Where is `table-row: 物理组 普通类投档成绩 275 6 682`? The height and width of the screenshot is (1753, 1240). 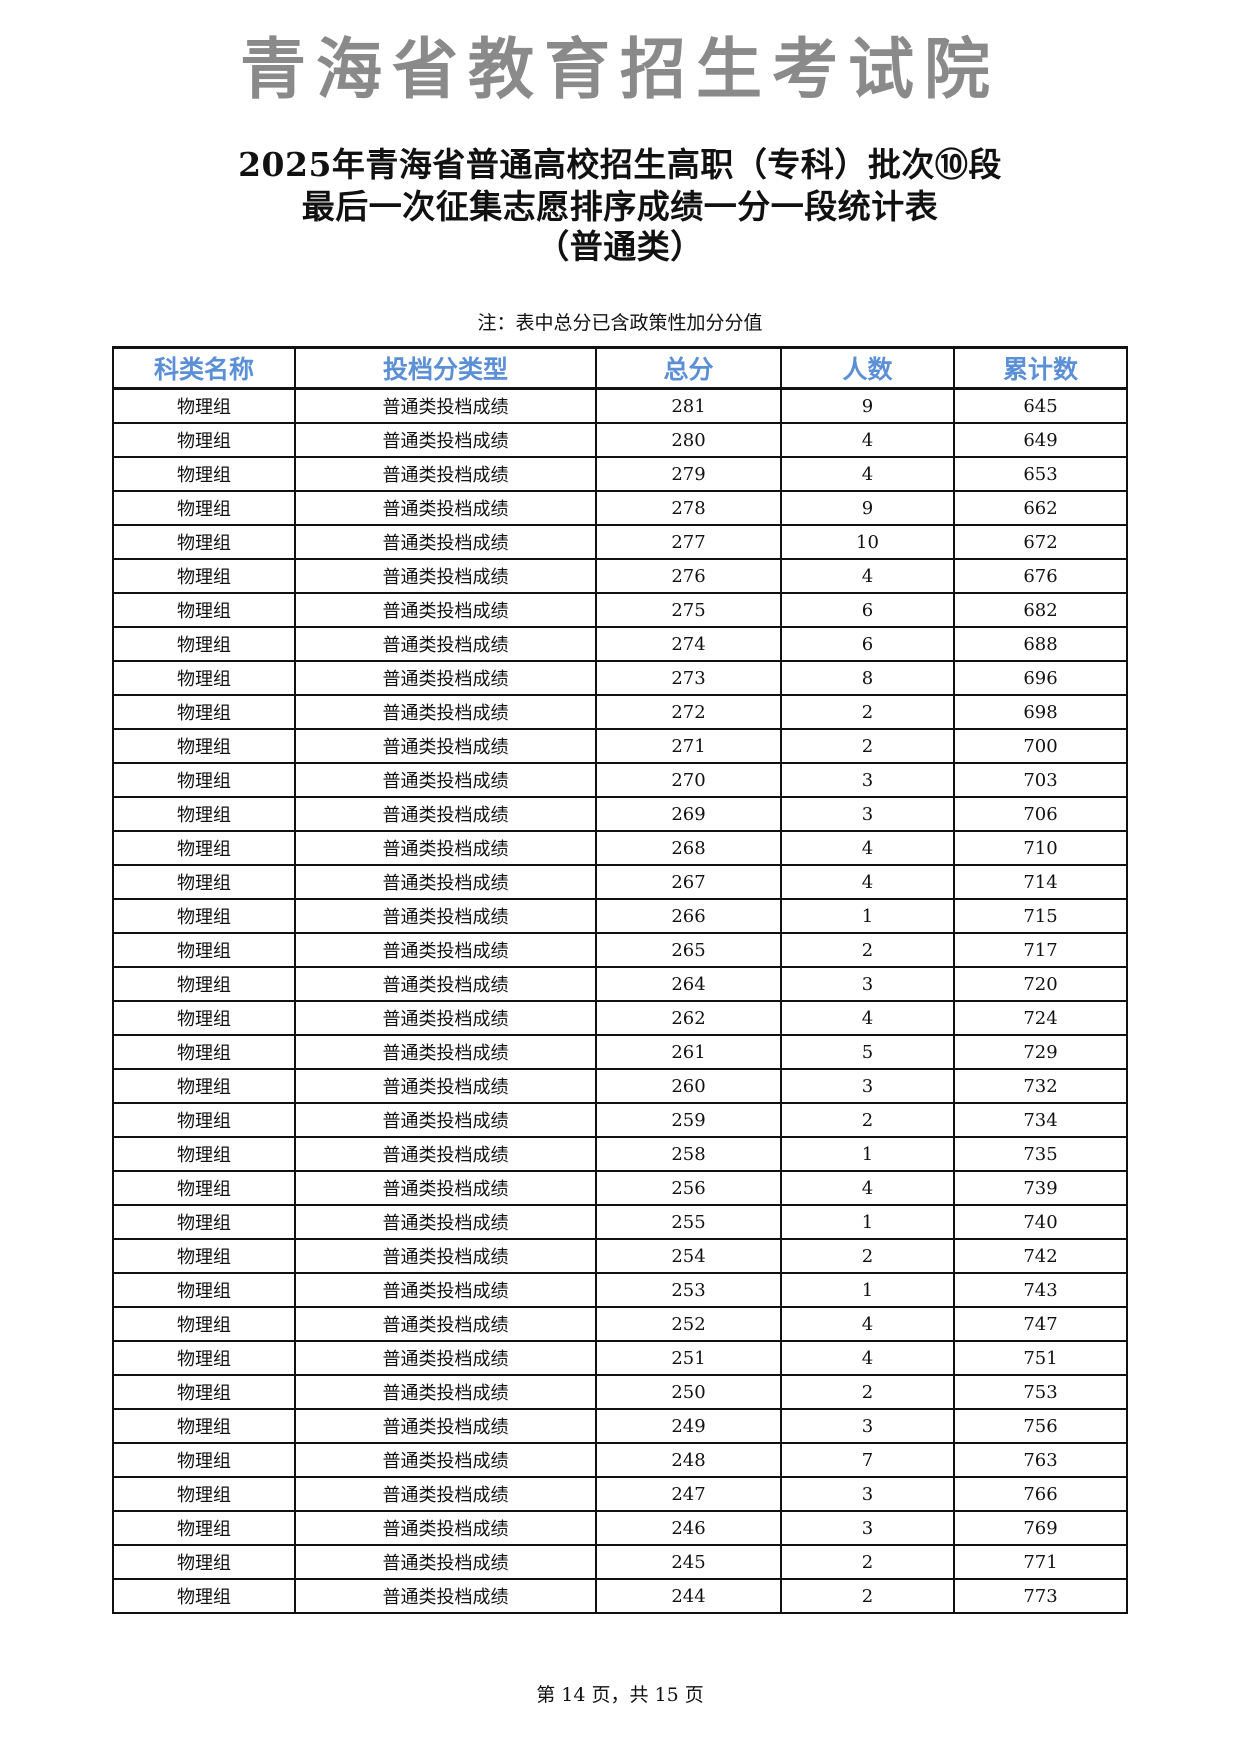
table-row: 物理组 普通类投档成绩 275 6 682 is located at coordinates (620, 610).